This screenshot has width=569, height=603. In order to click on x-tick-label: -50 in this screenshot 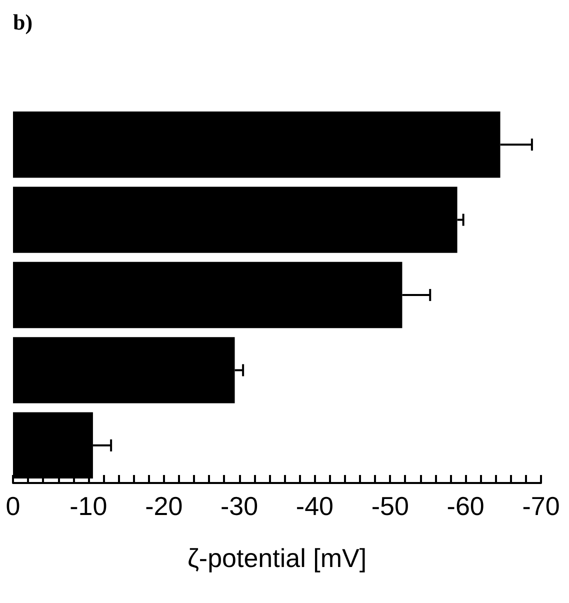, I will do `click(390, 506)`.